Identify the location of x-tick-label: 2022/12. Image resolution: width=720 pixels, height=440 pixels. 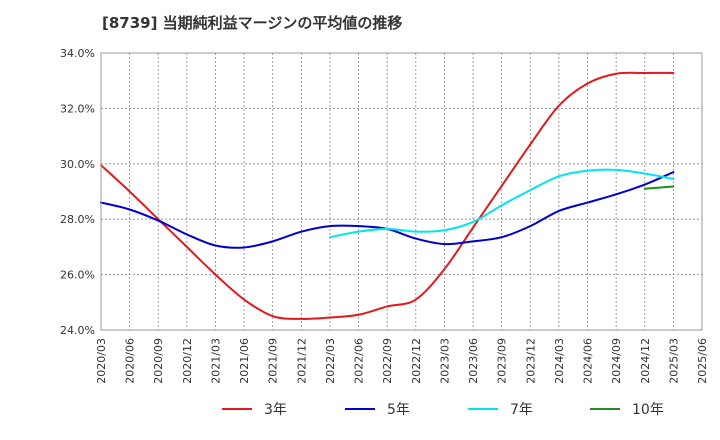
(416, 361).